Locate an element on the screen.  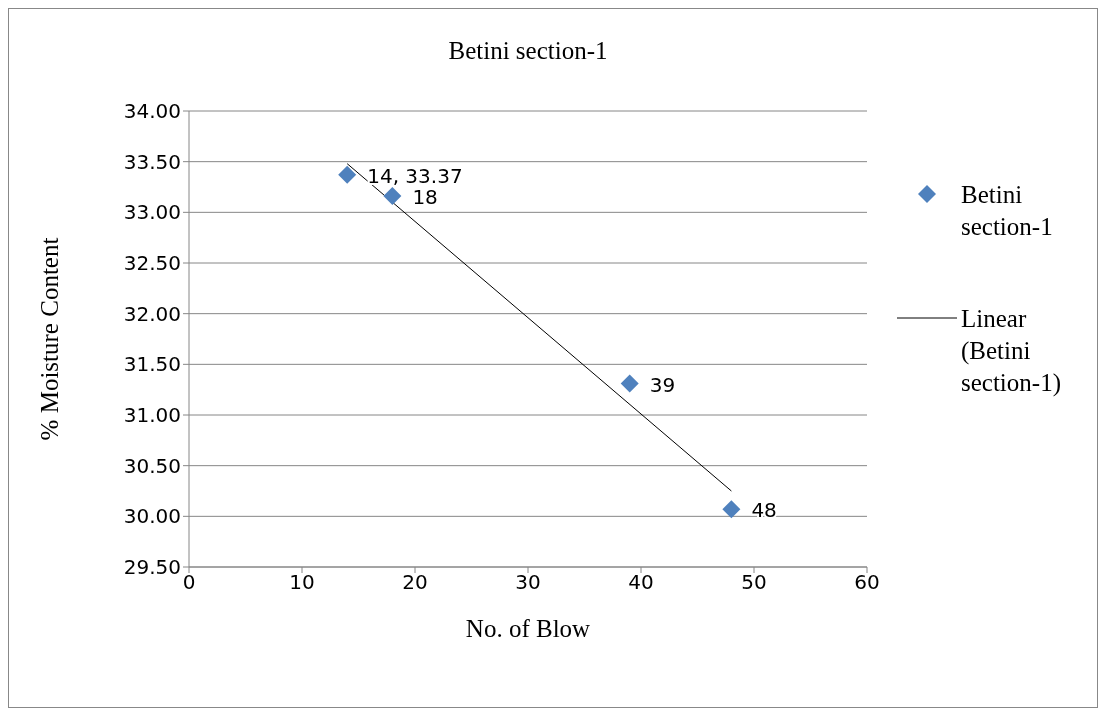
x-tick-label: 30 is located at coordinates (528, 582).